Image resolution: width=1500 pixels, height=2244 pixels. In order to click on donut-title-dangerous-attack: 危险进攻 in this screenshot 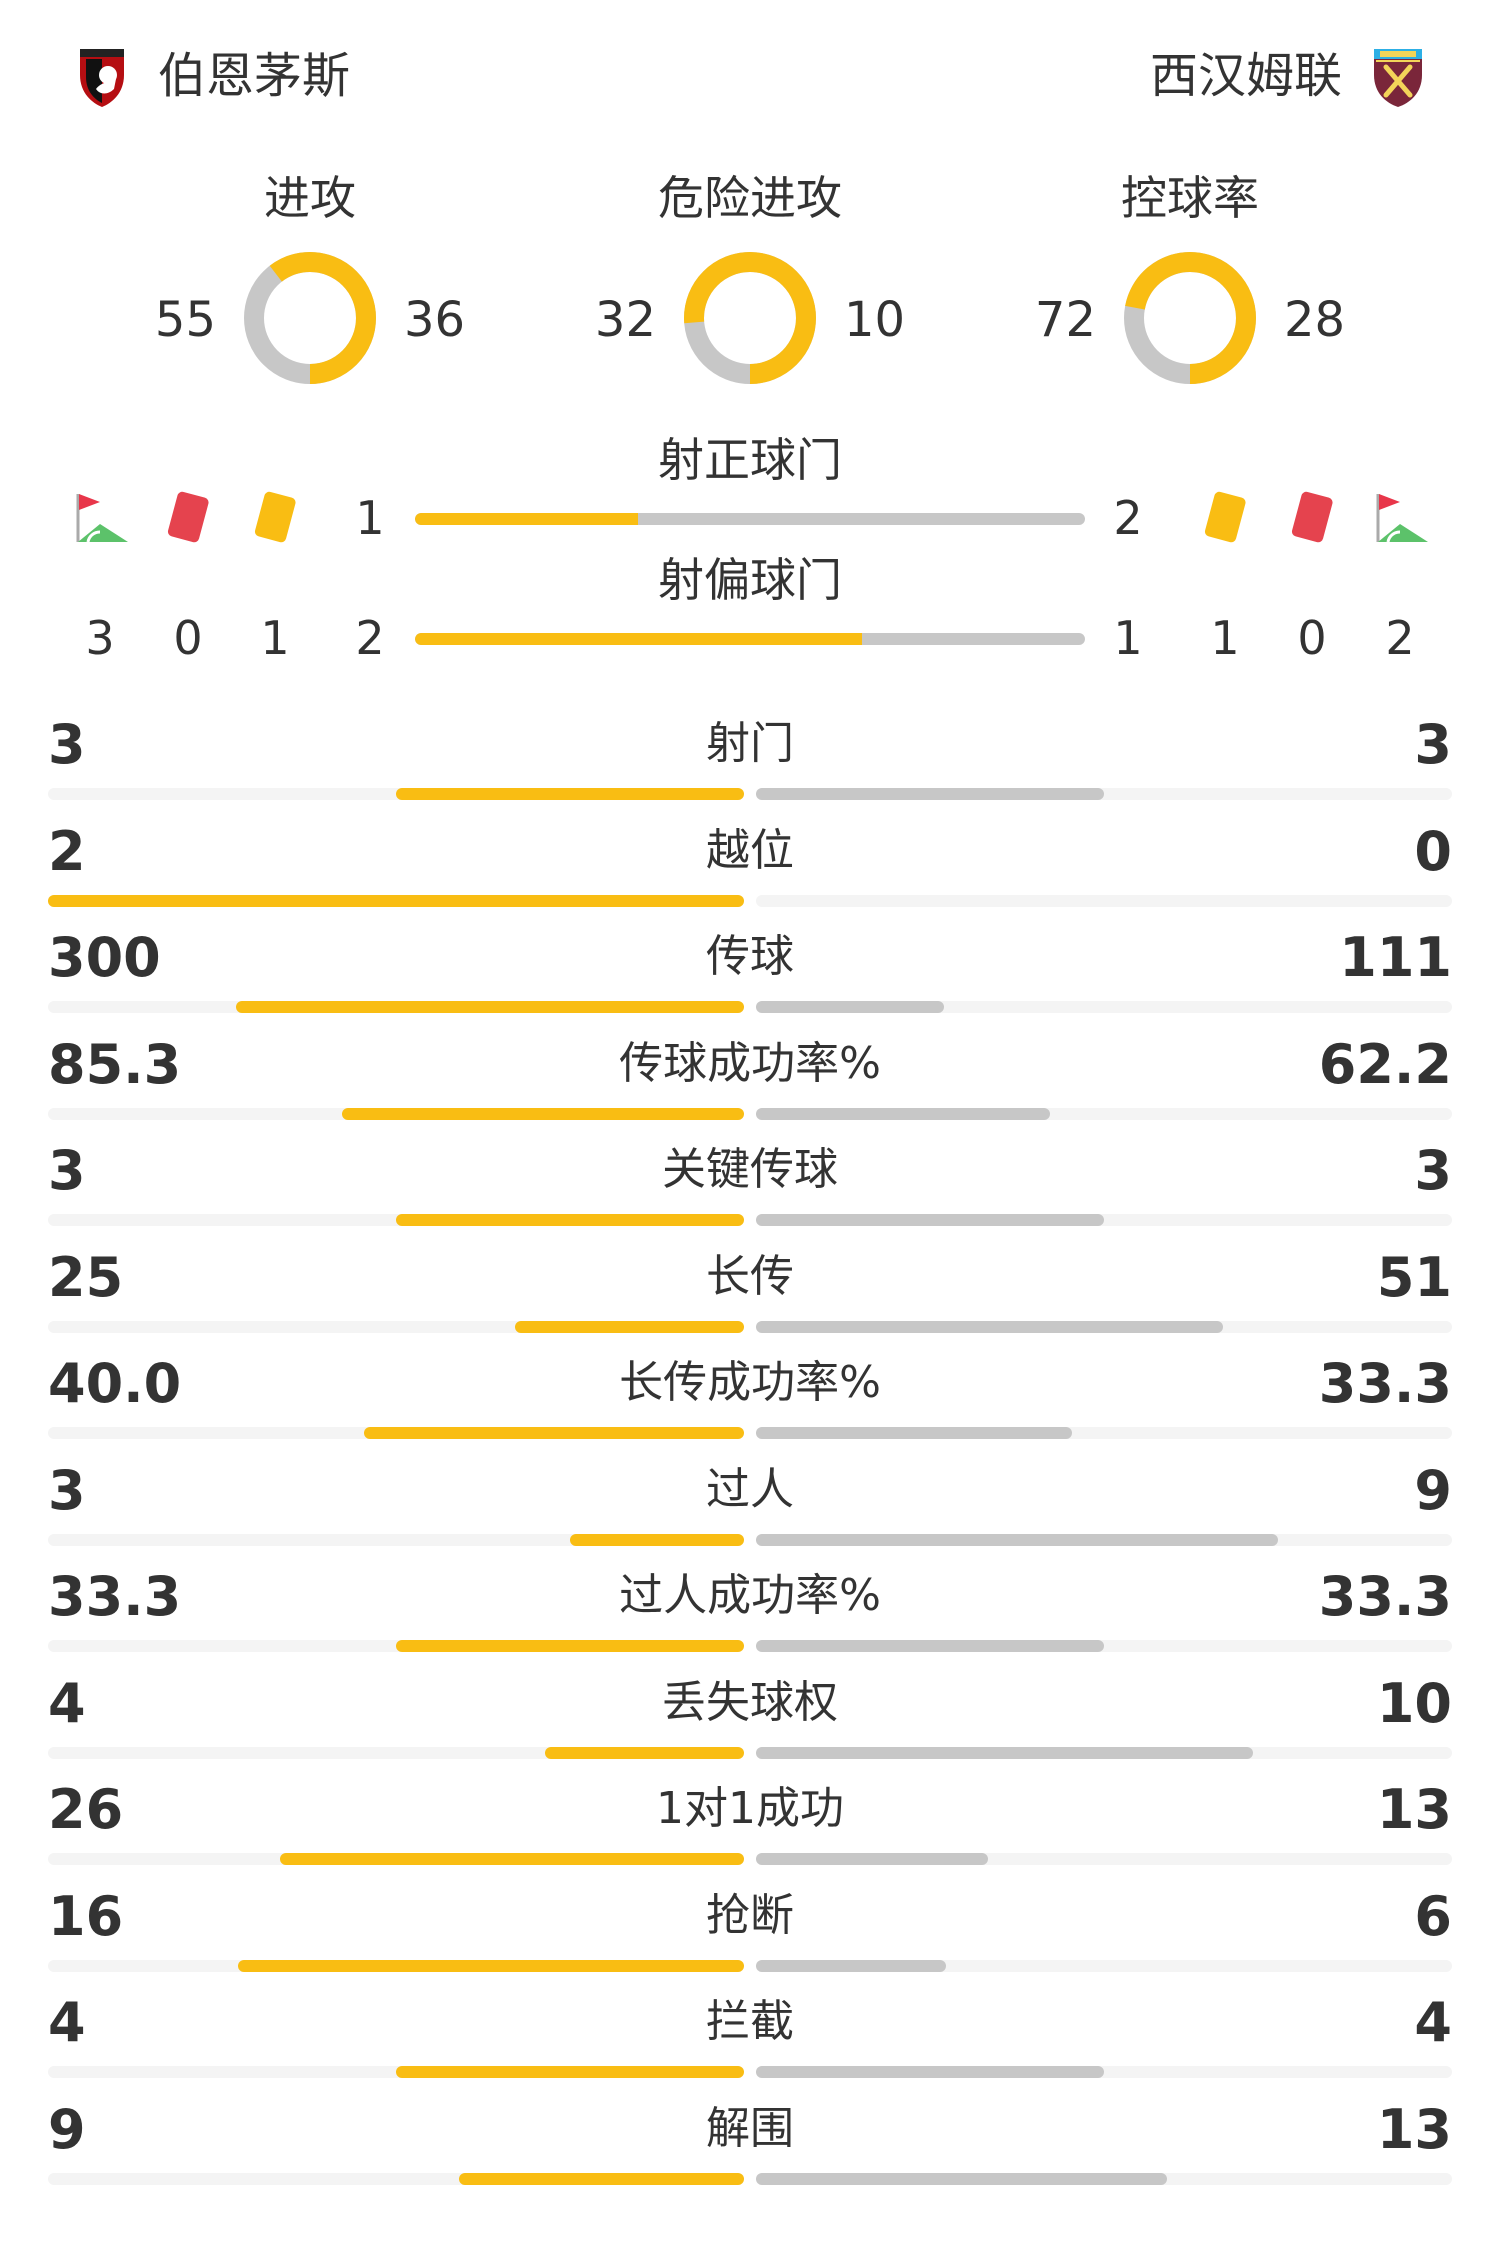, I will do `click(750, 198)`.